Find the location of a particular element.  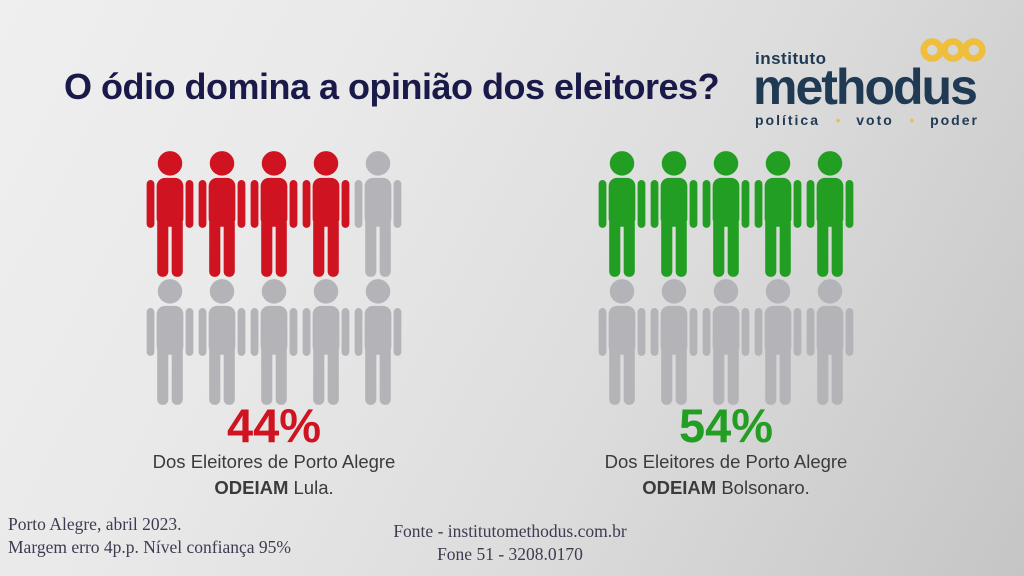

caption-lula-odeiam: ODEIAM is located at coordinates (251, 487).